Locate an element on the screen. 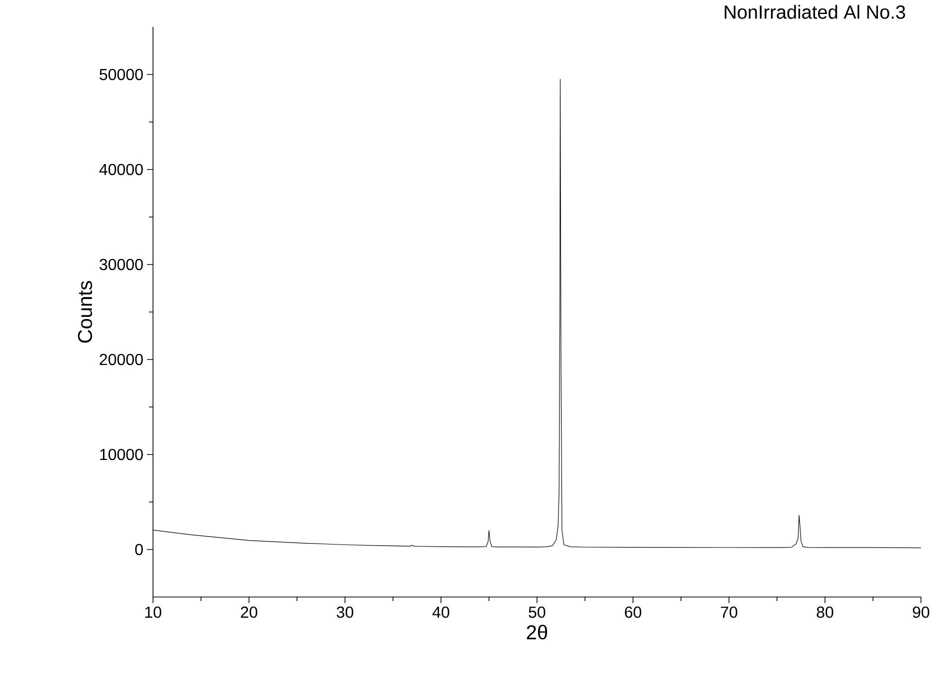 This screenshot has width=938, height=689. y-tick-label: 50000 is located at coordinates (121, 74).